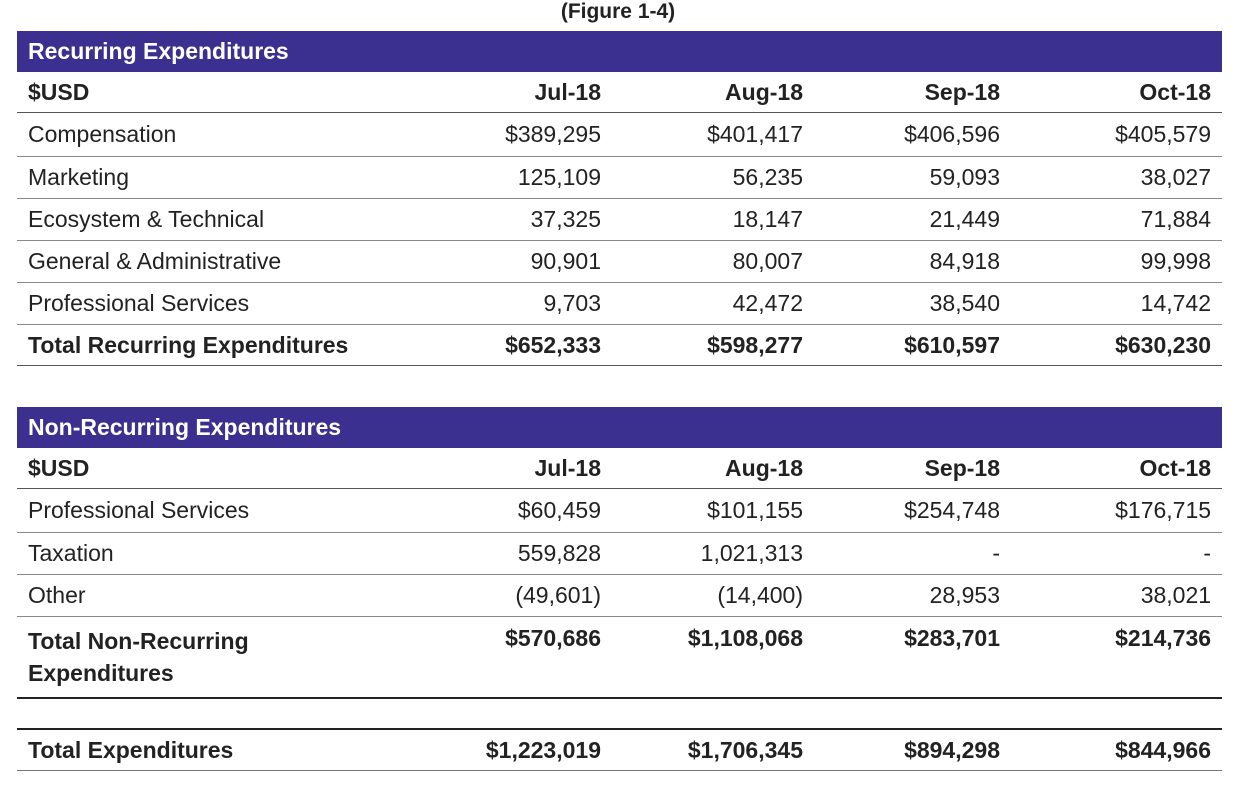  I want to click on row-label: Marketing, so click(217, 177).